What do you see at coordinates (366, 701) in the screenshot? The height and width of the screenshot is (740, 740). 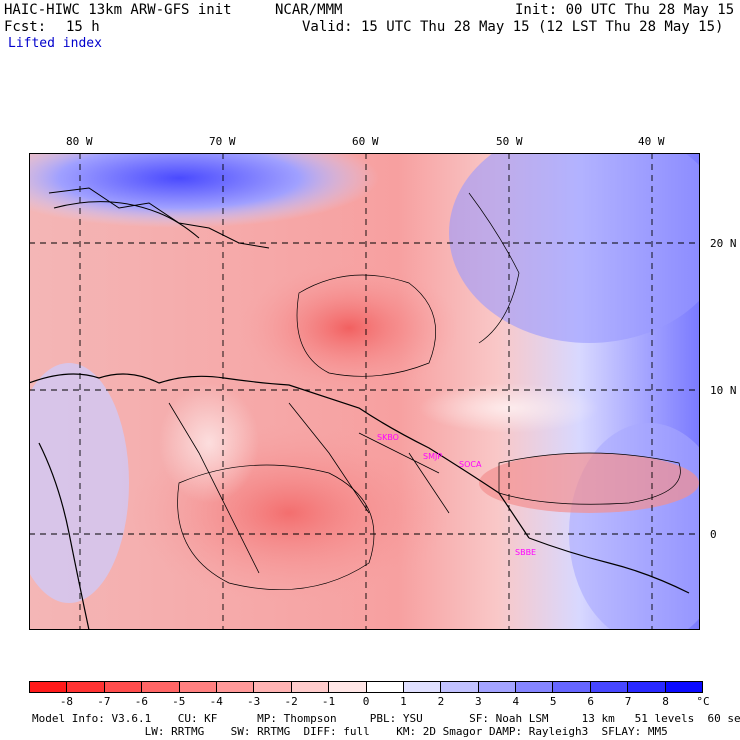 I see `colorbar-tick-label: 0` at bounding box center [366, 701].